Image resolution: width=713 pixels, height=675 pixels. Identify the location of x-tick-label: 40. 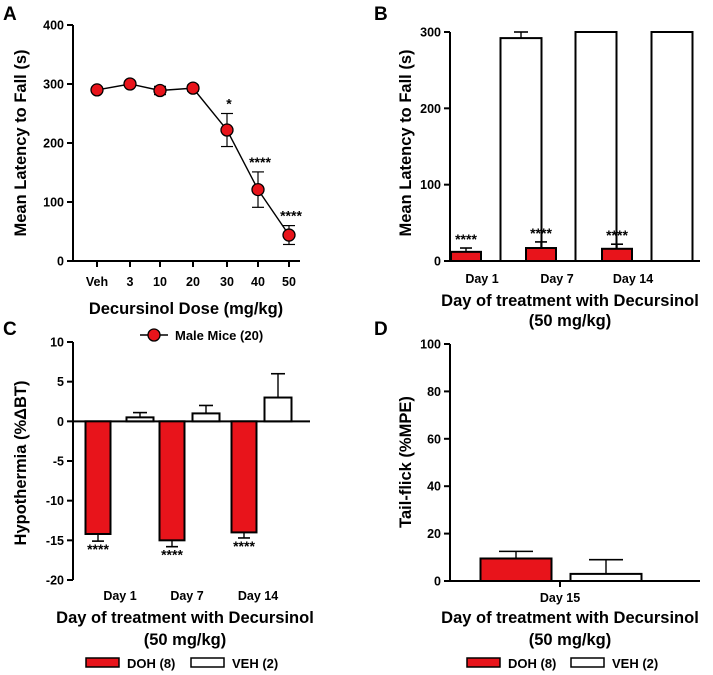
(258, 282).